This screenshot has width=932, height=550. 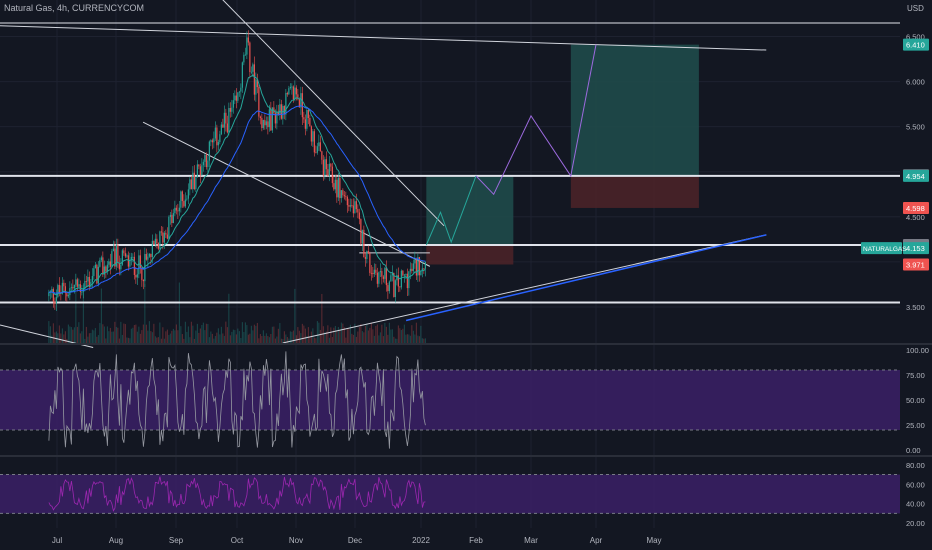 I want to click on steep-downtrend-line, so click(x=330, y=113).